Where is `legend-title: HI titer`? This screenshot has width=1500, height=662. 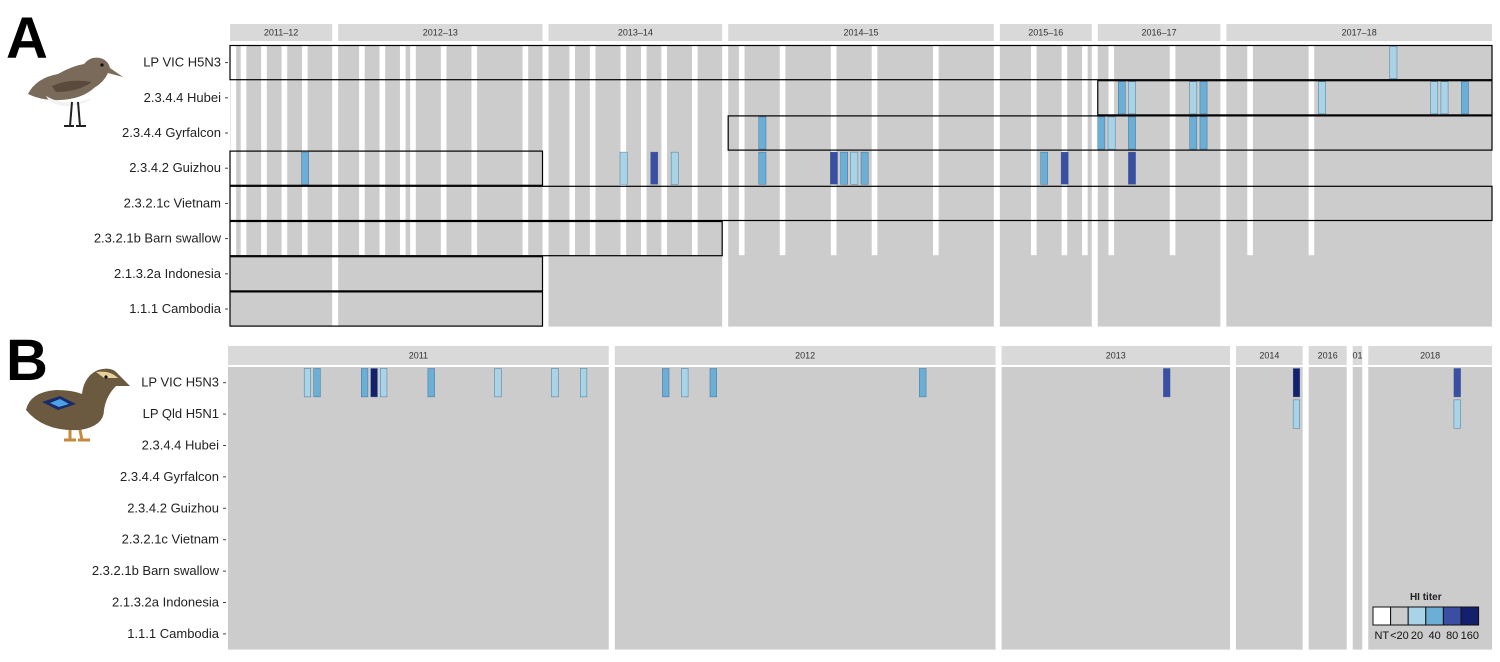 legend-title: HI titer is located at coordinates (1426, 597).